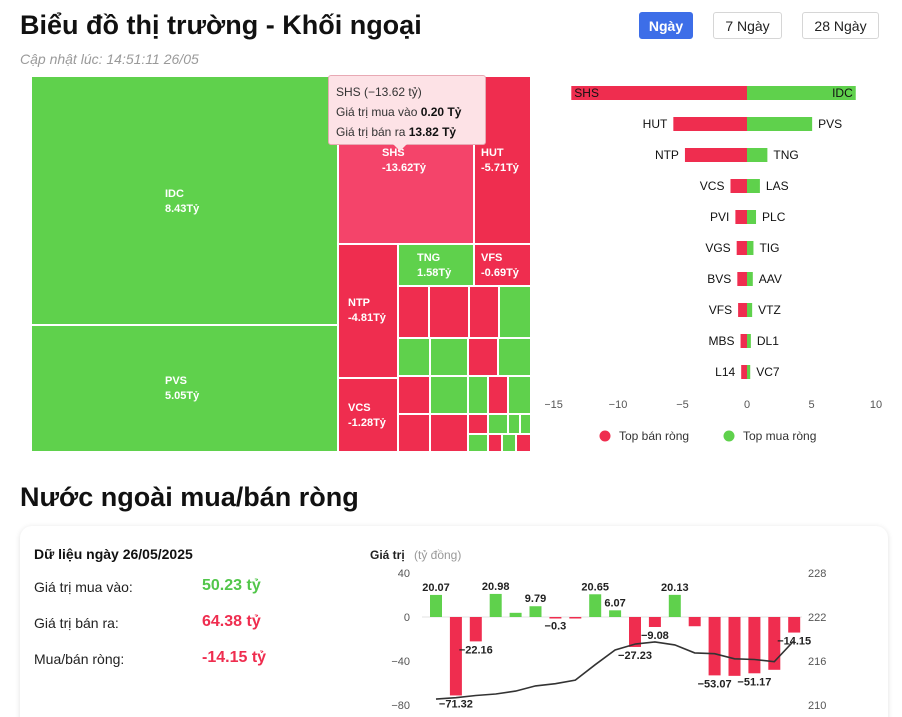  I want to click on treemap-cell-ntp, so click(368, 311).